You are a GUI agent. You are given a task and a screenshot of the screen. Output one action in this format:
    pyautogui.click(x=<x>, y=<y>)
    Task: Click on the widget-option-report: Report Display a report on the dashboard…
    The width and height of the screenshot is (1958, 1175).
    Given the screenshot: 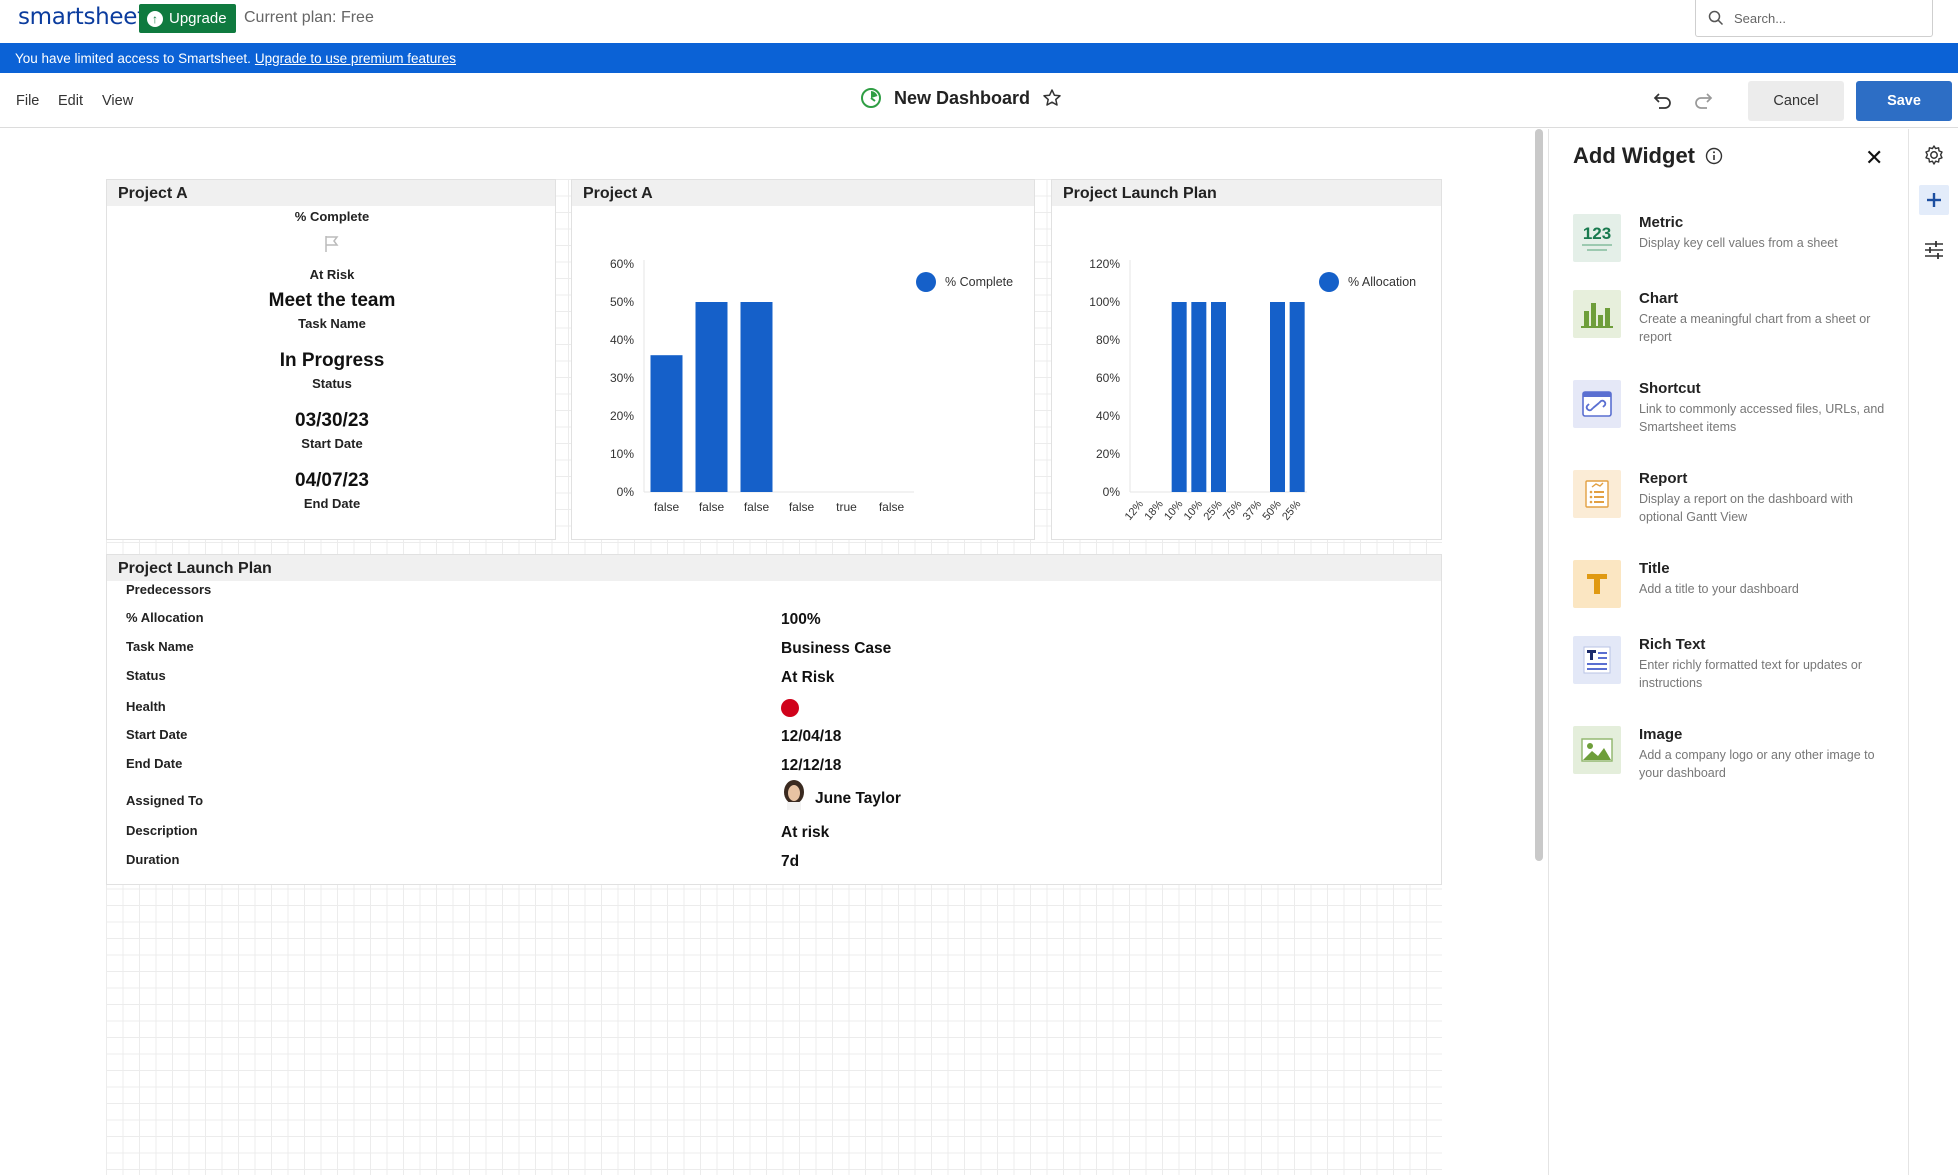 What is the action you would take?
    pyautogui.click(x=1733, y=497)
    